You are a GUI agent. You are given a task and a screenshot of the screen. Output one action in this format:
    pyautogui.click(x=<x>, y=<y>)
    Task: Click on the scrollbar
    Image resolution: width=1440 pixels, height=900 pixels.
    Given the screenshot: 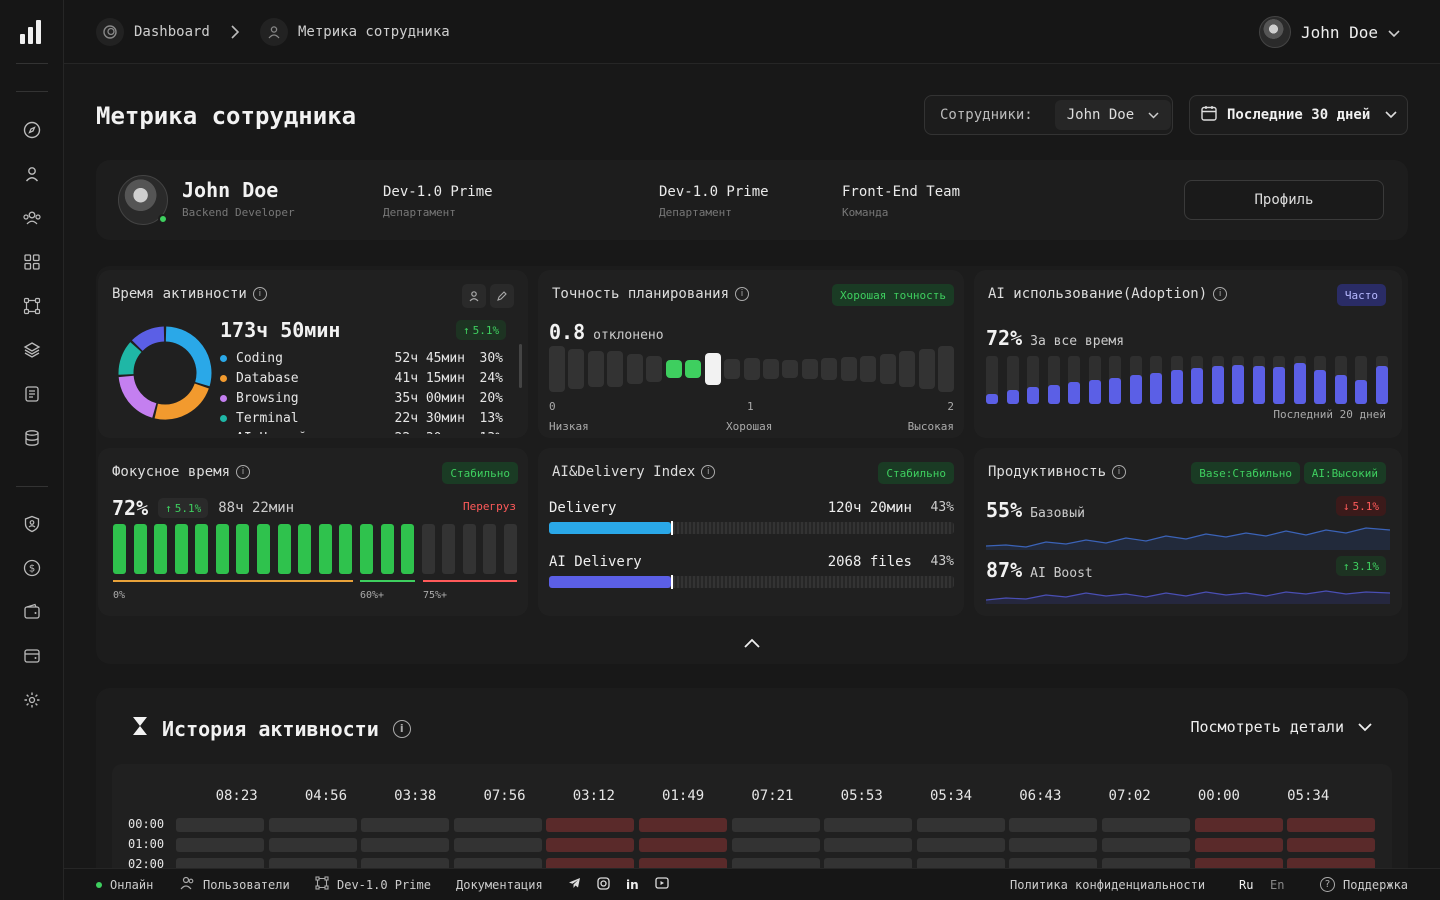 What is the action you would take?
    pyautogui.click(x=520, y=366)
    